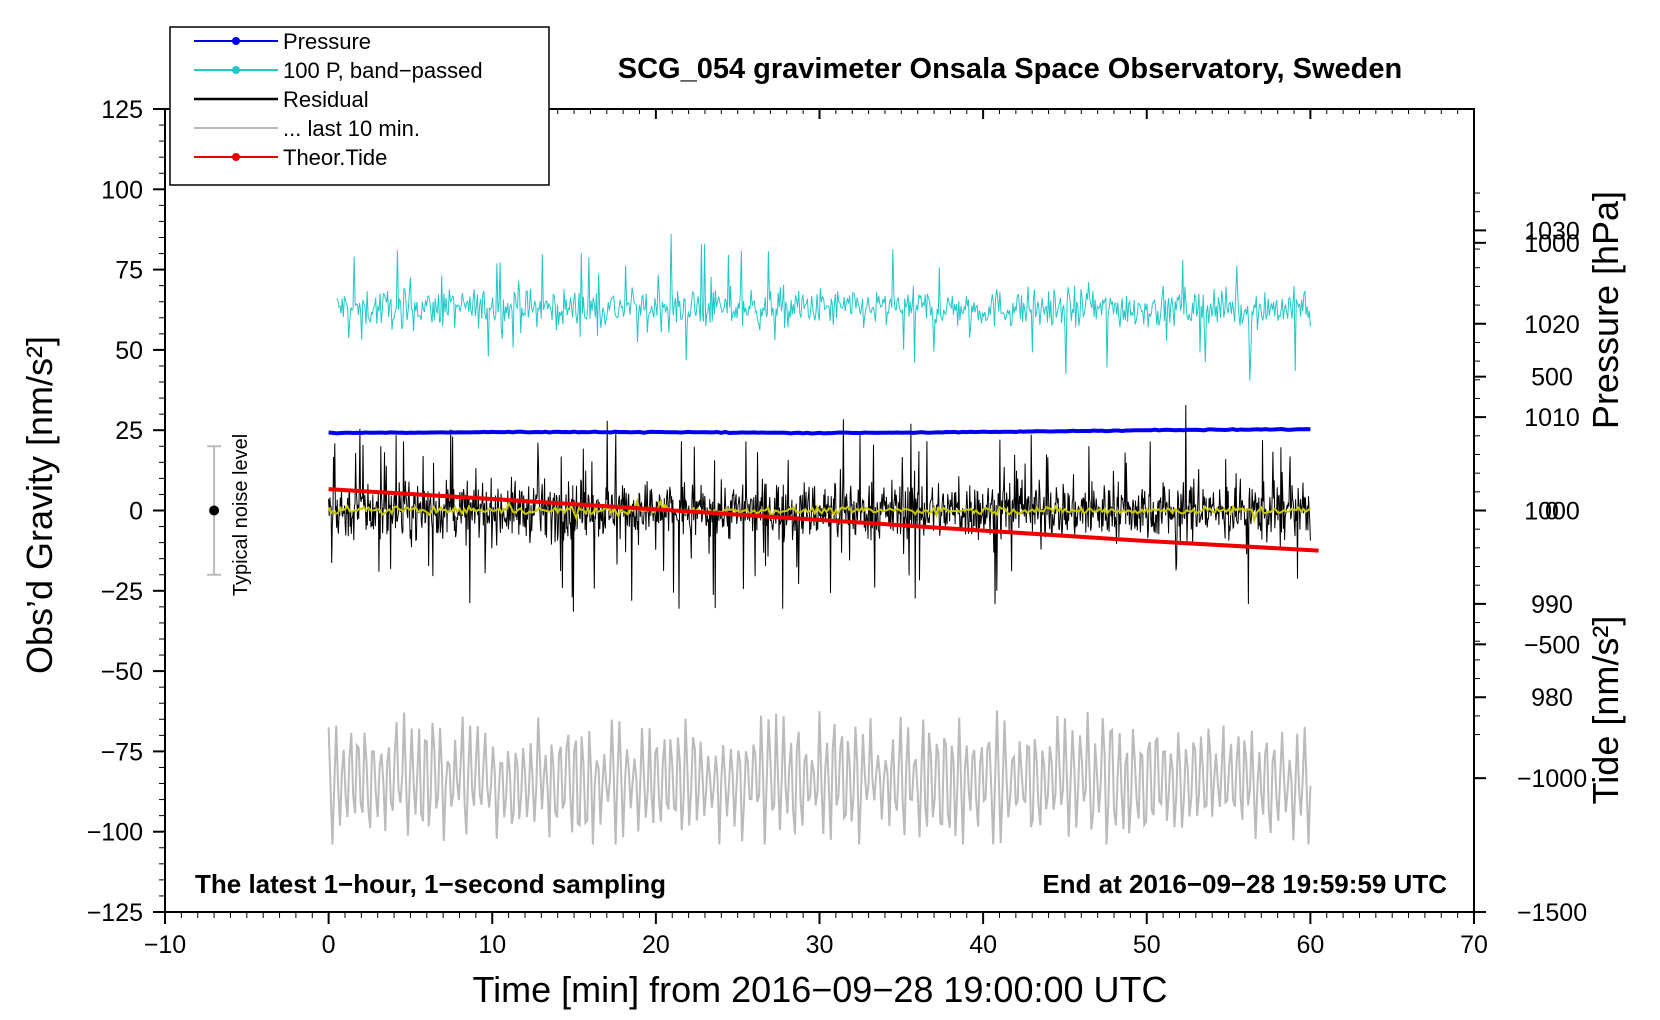  Describe the element at coordinates (1605, 310) in the screenshot. I see `y-axis-title-pressure: Pressure [hPa]` at that location.